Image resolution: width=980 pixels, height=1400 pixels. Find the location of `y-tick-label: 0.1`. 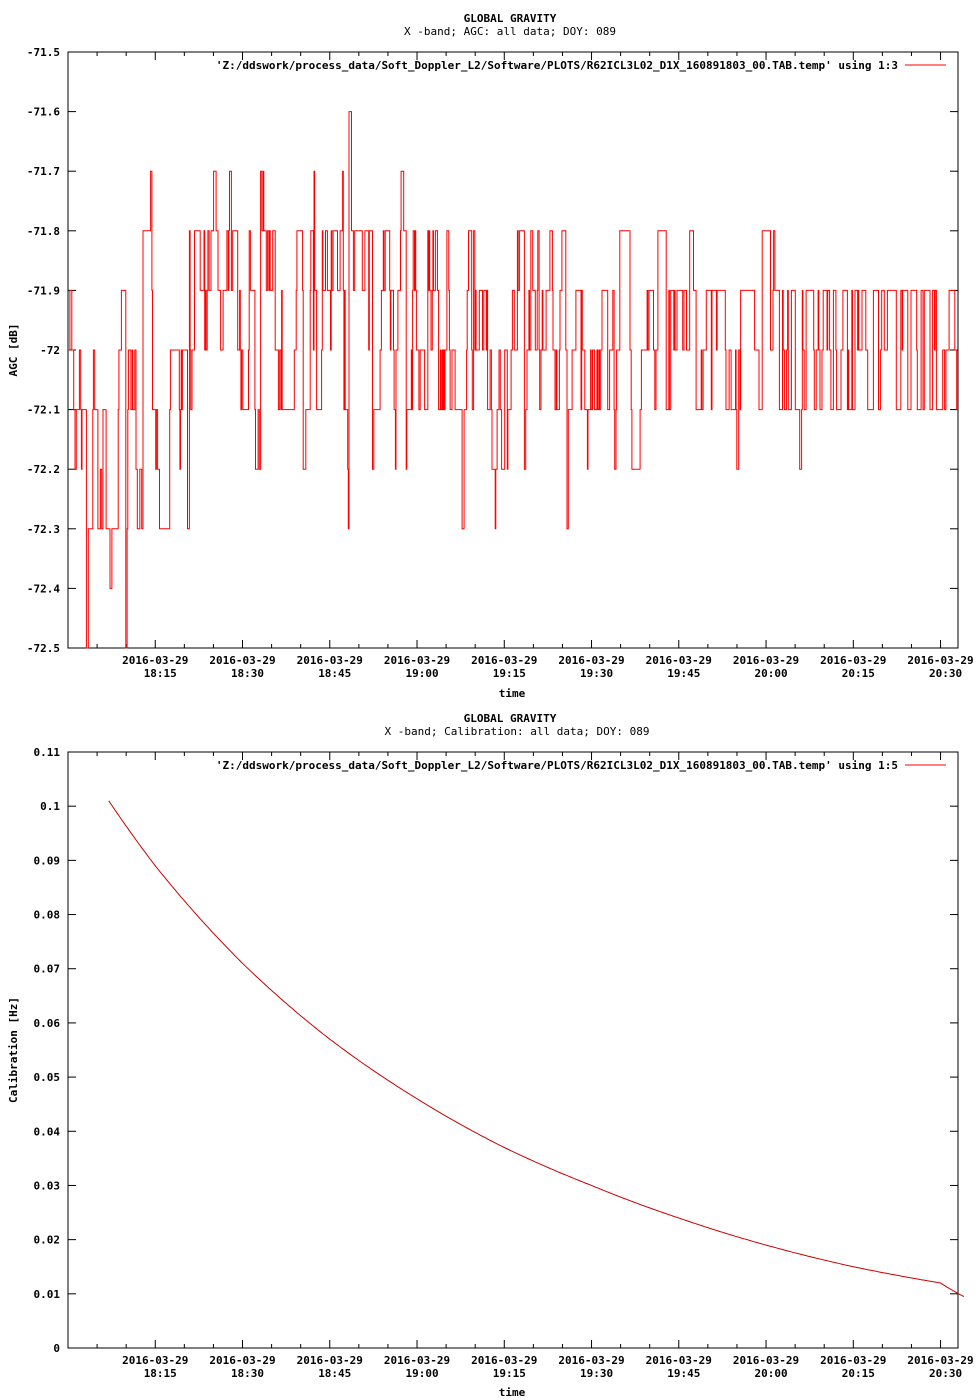

y-tick-label: 0.1 is located at coordinates (50, 806).